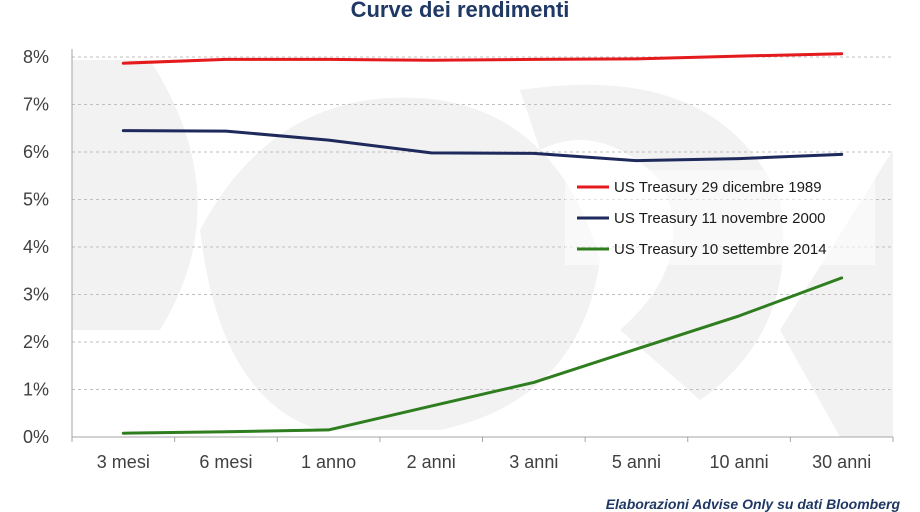  I want to click on x-tick-label: 1 anno, so click(328, 462).